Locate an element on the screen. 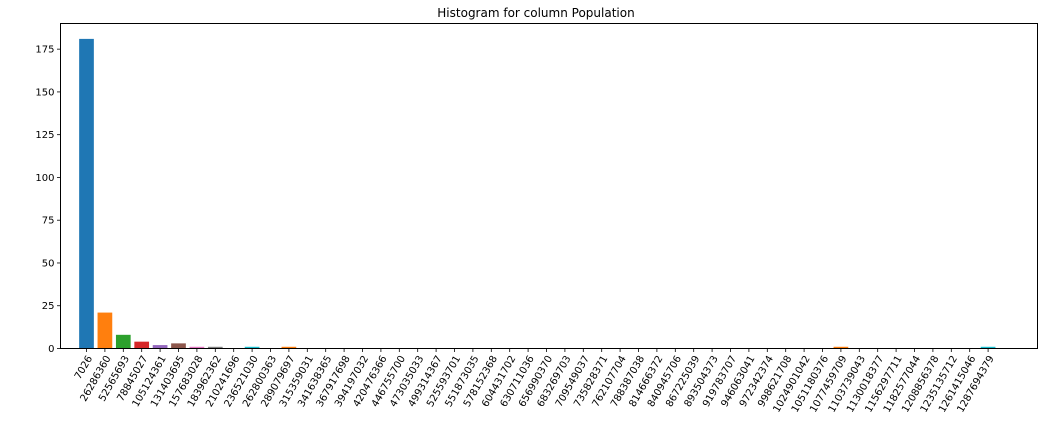  chart-title: Histogram for column Population is located at coordinates (535, 13).